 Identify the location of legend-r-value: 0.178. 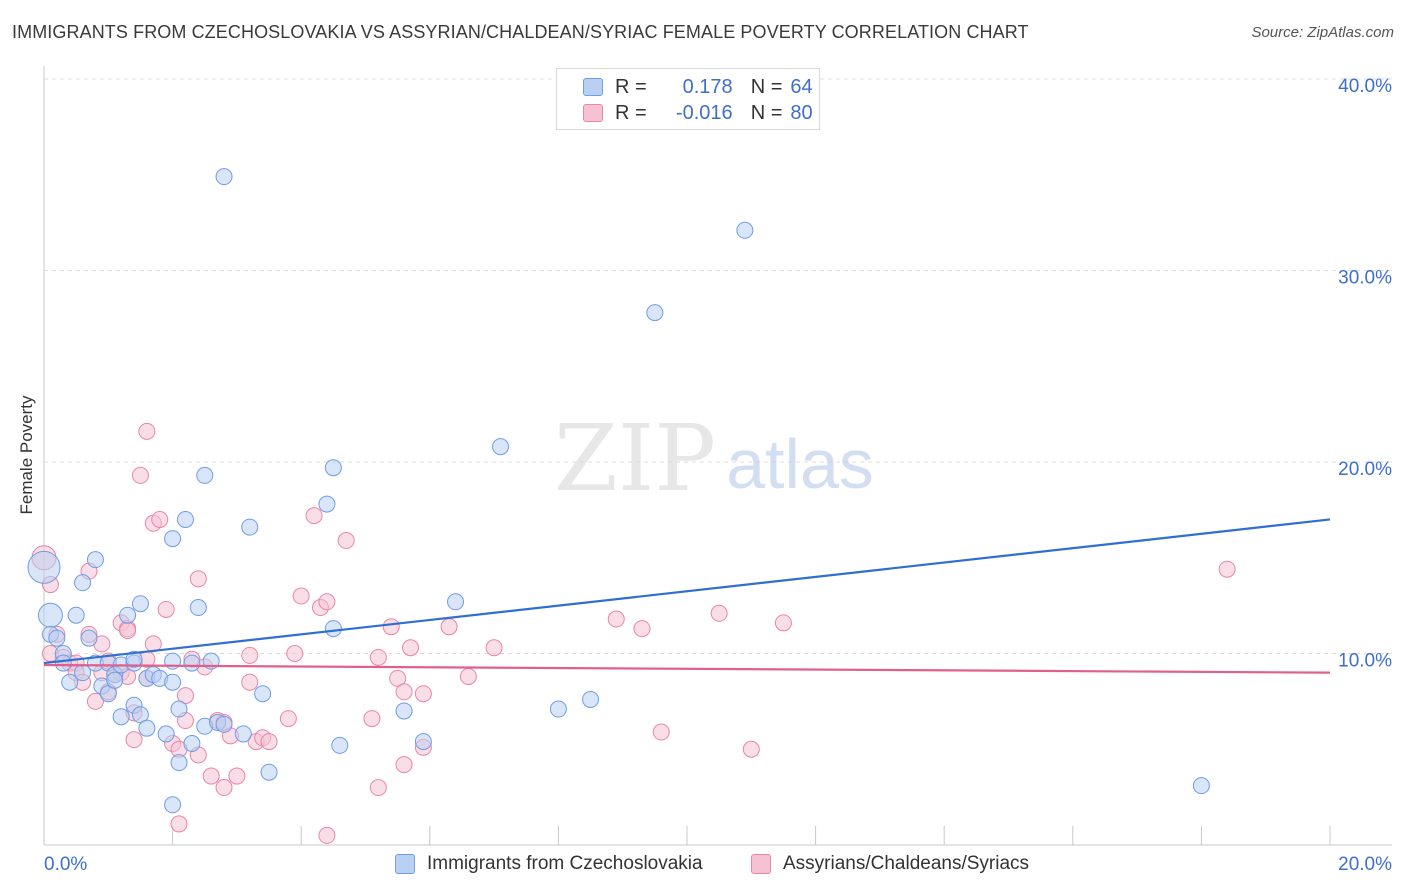
(707, 86).